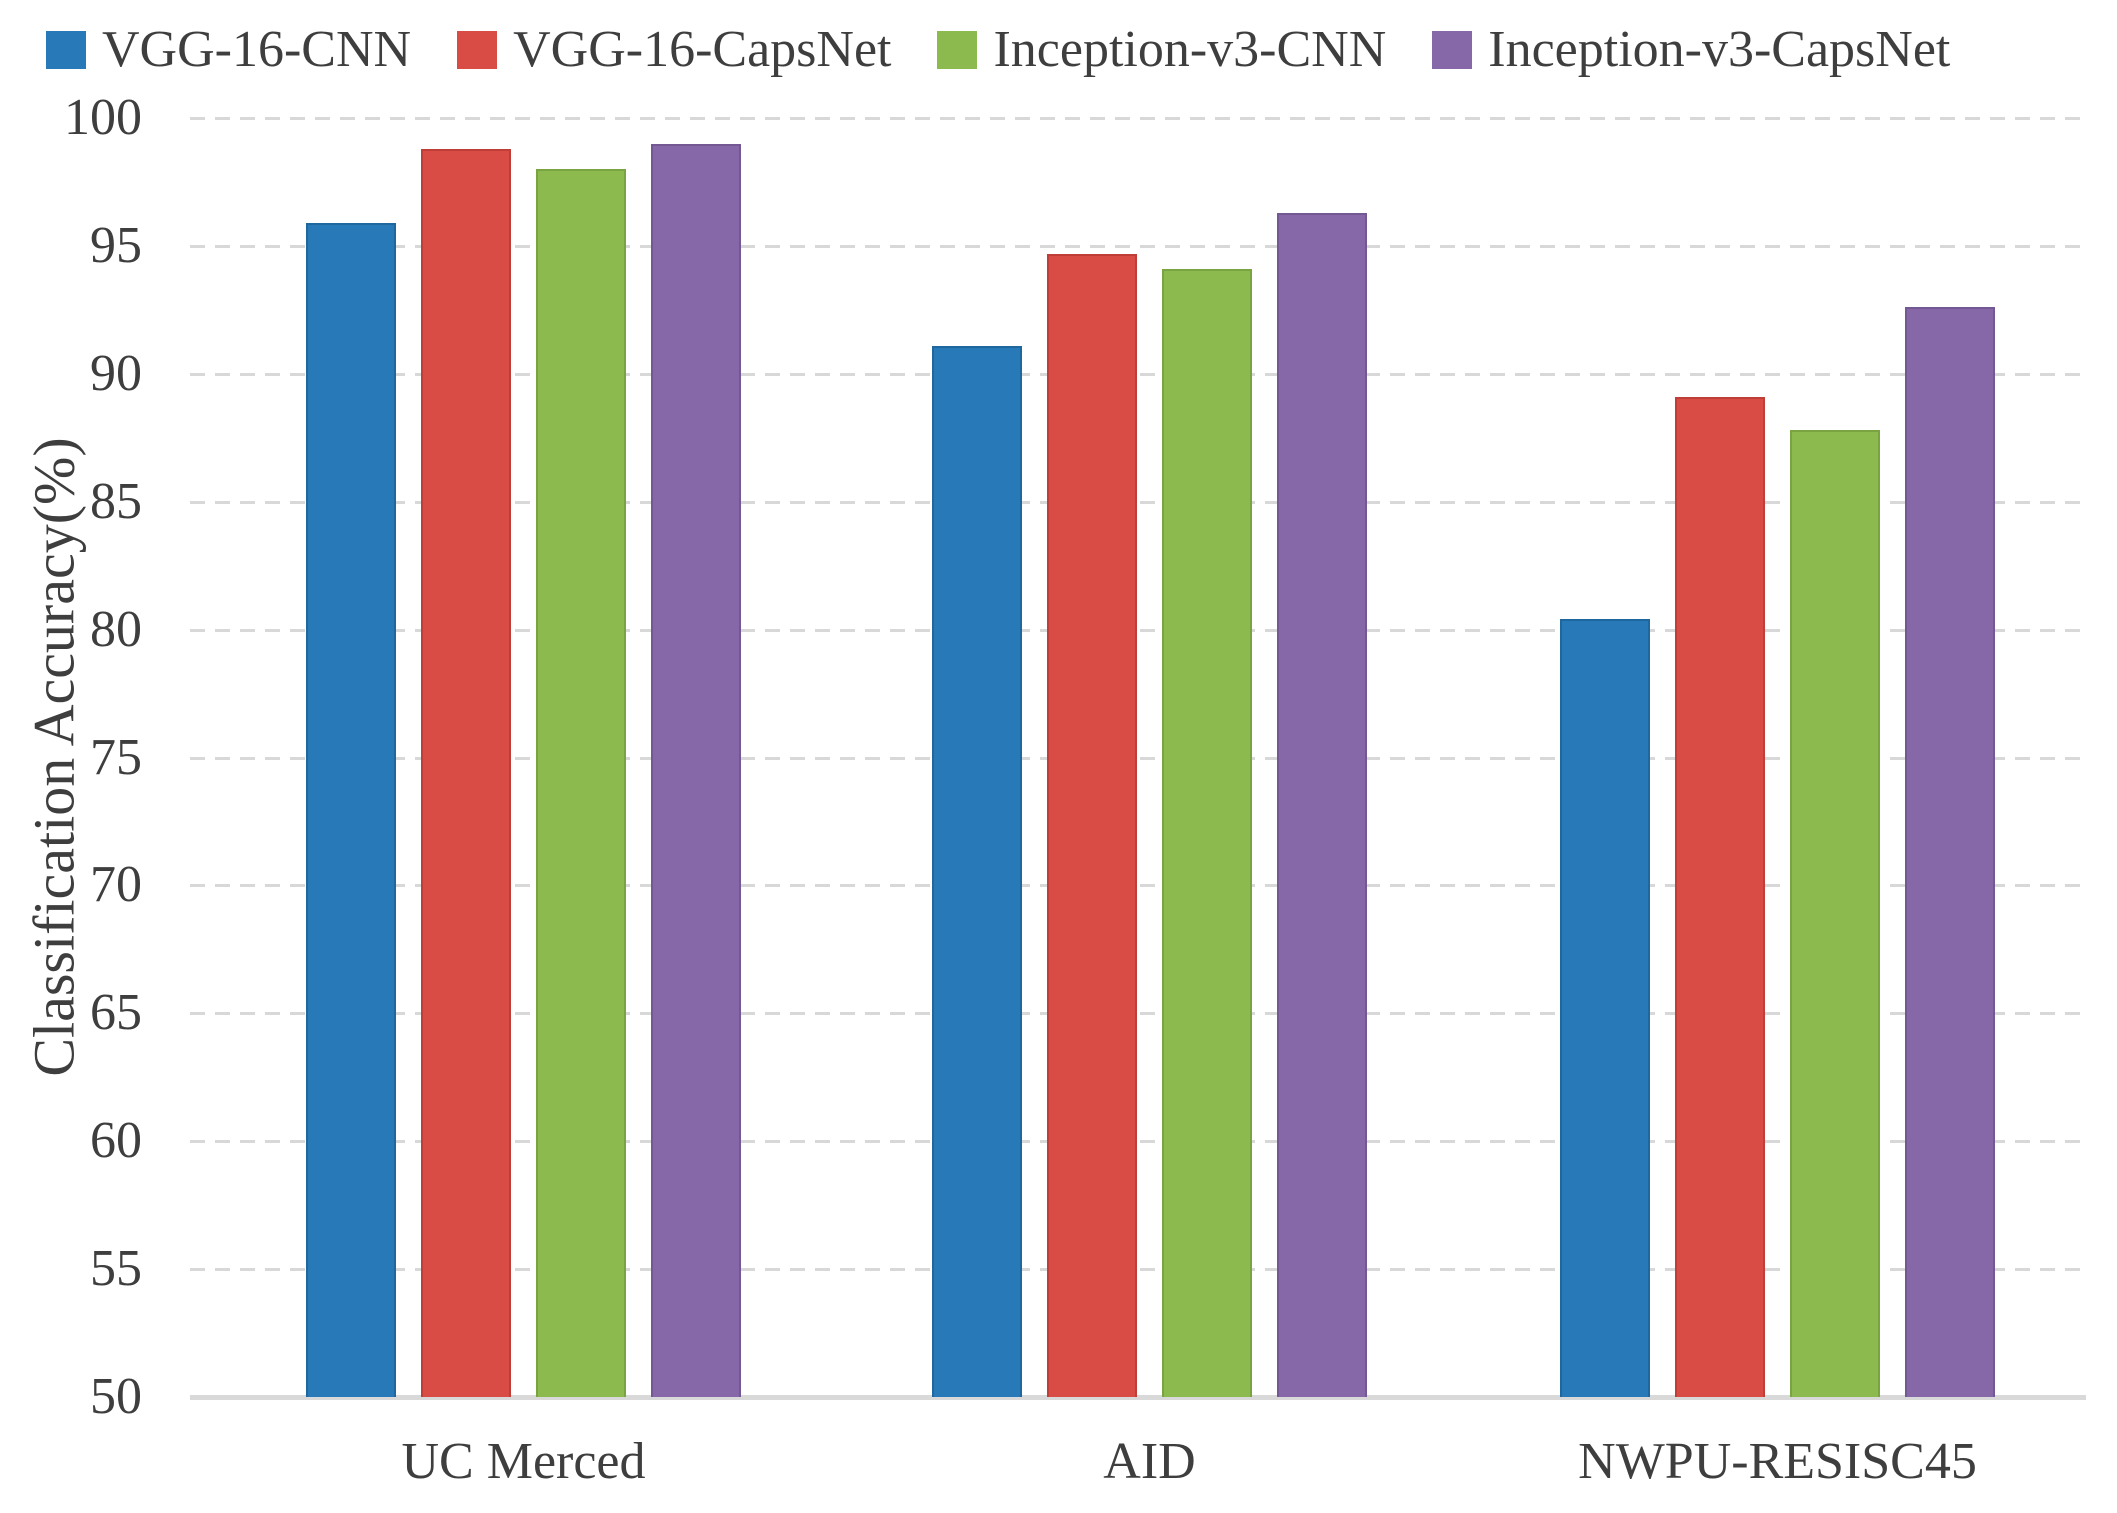 The height and width of the screenshot is (1513, 2117). What do you see at coordinates (116, 1013) in the screenshot?
I see `y-tick-label-65: 65` at bounding box center [116, 1013].